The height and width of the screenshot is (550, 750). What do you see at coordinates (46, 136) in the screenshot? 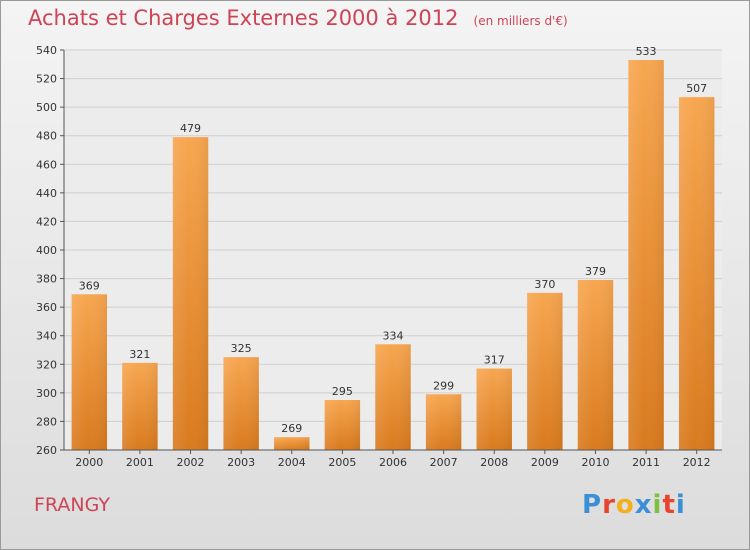
I see `y-tick-label: 480` at bounding box center [46, 136].